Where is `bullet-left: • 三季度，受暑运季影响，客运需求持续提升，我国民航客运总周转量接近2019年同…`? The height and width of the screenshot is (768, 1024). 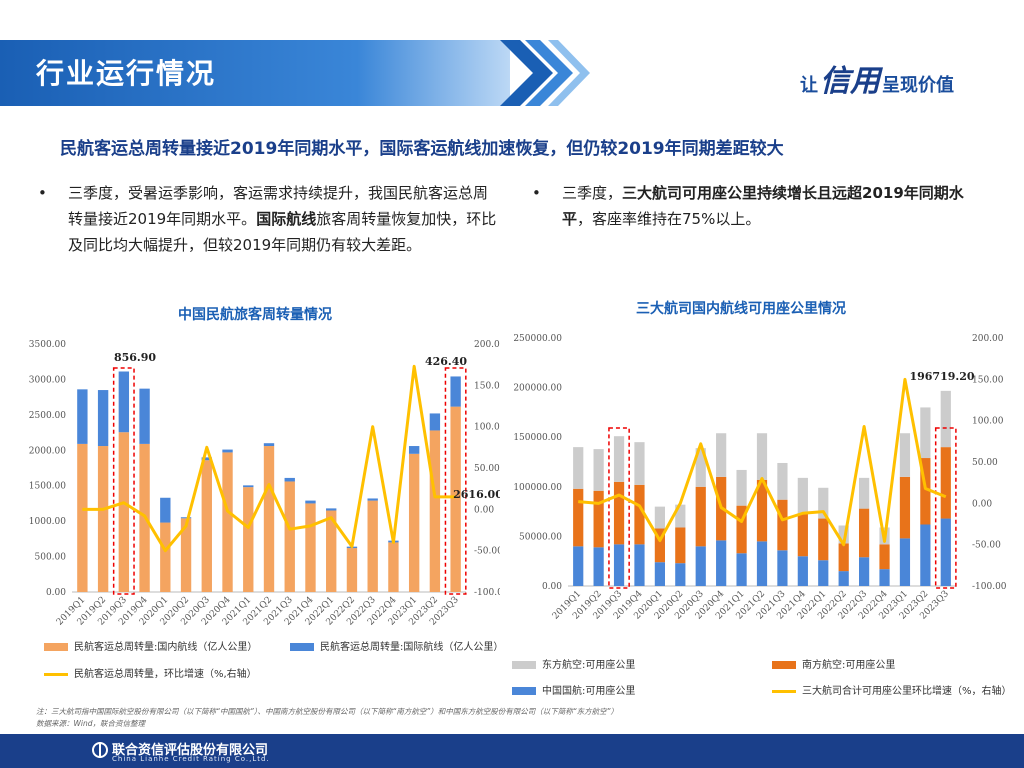
bullet-left: • 三季度，受暑运季影响，客运需求持续提升，我国民航客运总周转量接近2019年同… is located at coordinates (268, 219).